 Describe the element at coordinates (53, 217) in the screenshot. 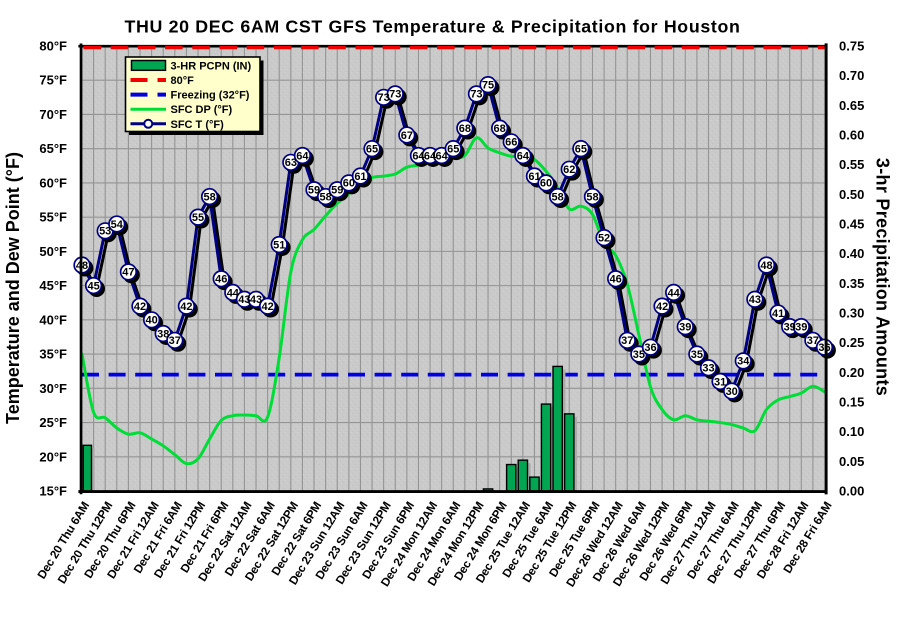

I see `svg-text: 55°F` at that location.